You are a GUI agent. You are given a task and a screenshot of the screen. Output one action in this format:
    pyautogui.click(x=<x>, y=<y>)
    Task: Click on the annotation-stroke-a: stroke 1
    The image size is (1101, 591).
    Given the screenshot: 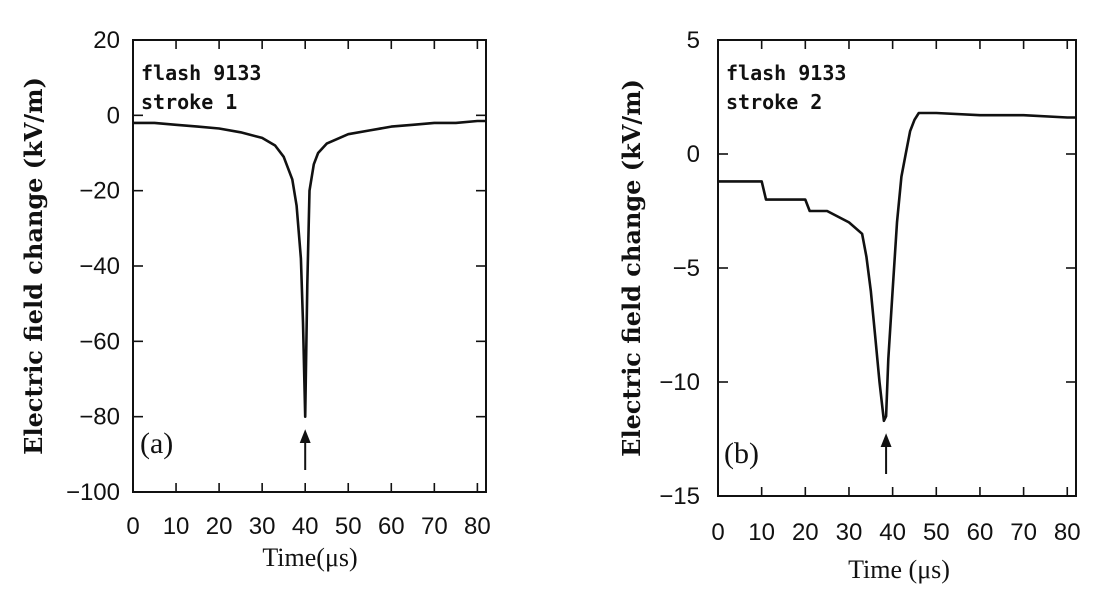 What is the action you would take?
    pyautogui.click(x=189, y=102)
    